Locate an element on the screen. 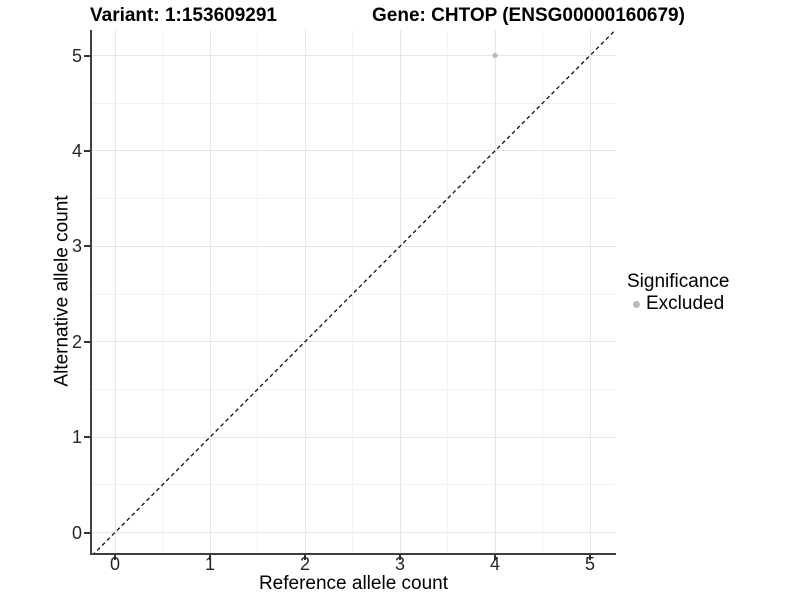 The width and height of the screenshot is (800, 600). x-axis-line is located at coordinates (353, 554).